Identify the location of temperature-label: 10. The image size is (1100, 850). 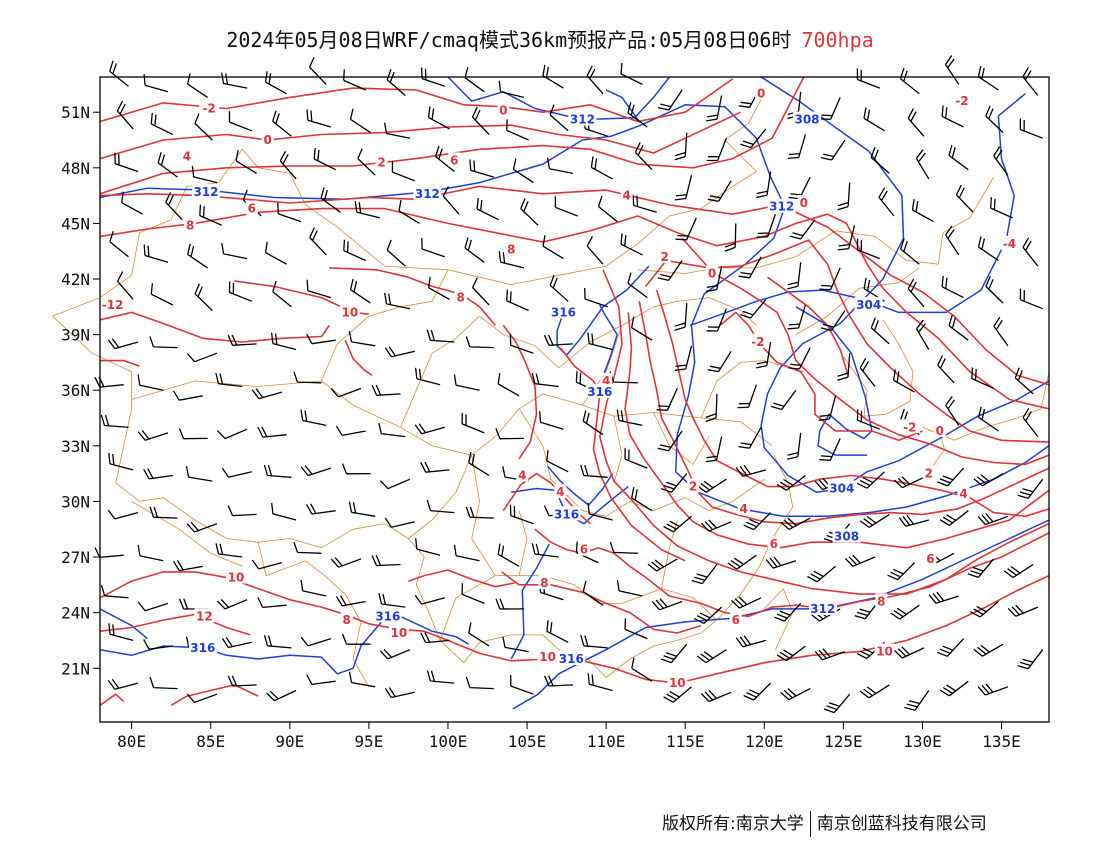
(350, 312).